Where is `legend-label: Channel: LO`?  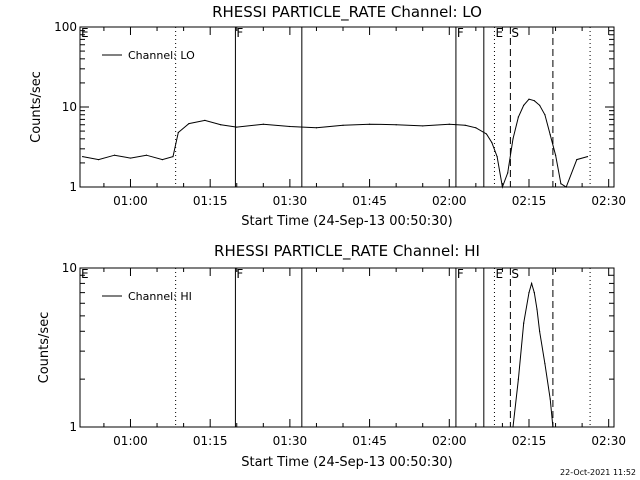
legend-label: Channel: LO is located at coordinates (161, 55).